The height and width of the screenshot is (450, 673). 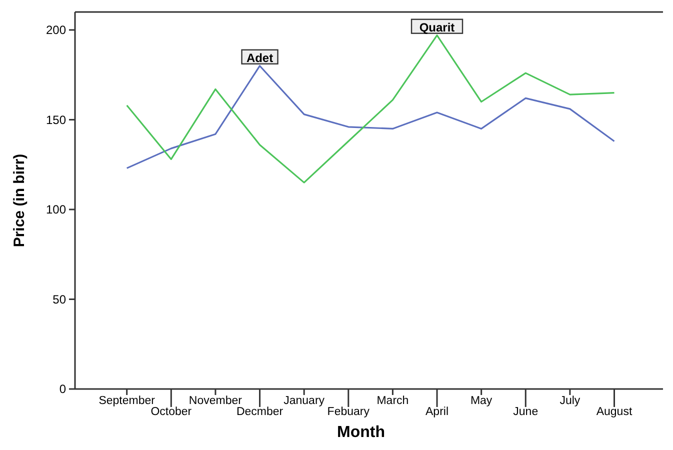 What do you see at coordinates (56, 209) in the screenshot?
I see `y-tick-label: 100` at bounding box center [56, 209].